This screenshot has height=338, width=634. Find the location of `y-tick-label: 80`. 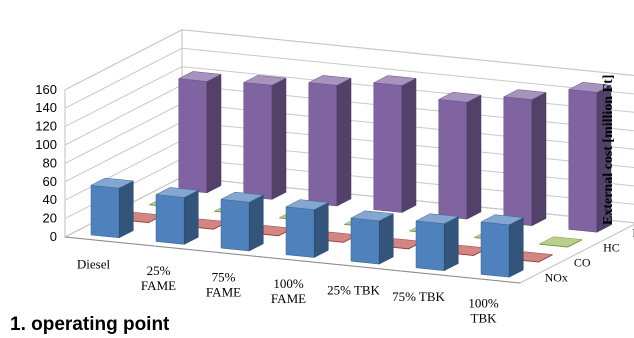

y-tick-label: 80 is located at coordinates (50, 162).